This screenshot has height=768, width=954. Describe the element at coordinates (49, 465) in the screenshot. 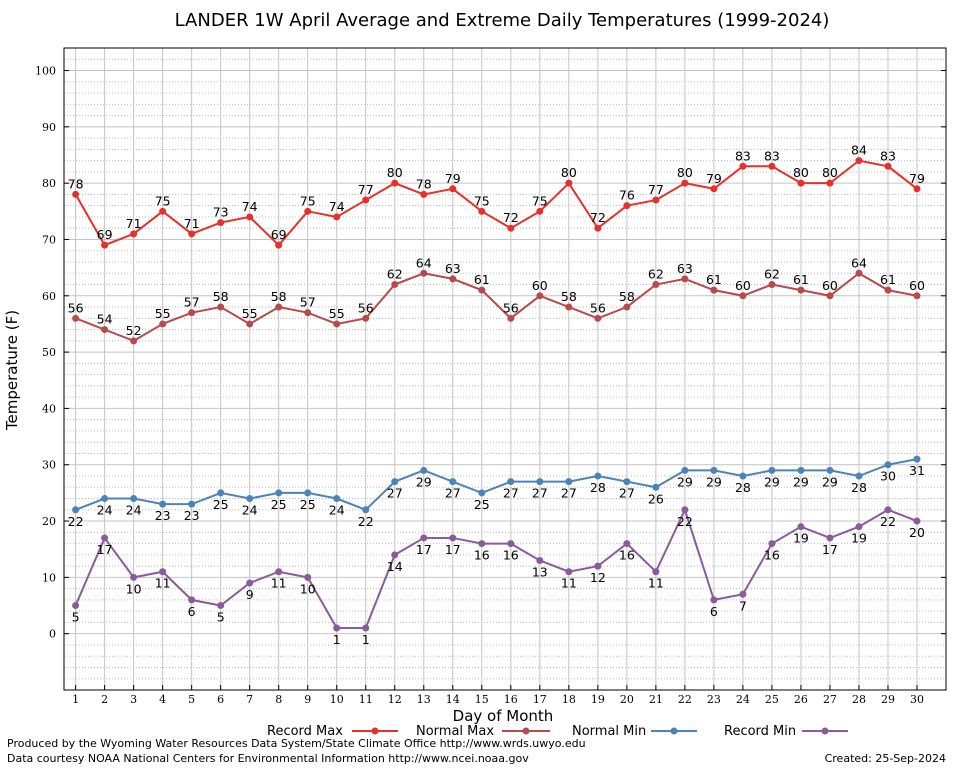

I see `y-tick-label: 30` at that location.